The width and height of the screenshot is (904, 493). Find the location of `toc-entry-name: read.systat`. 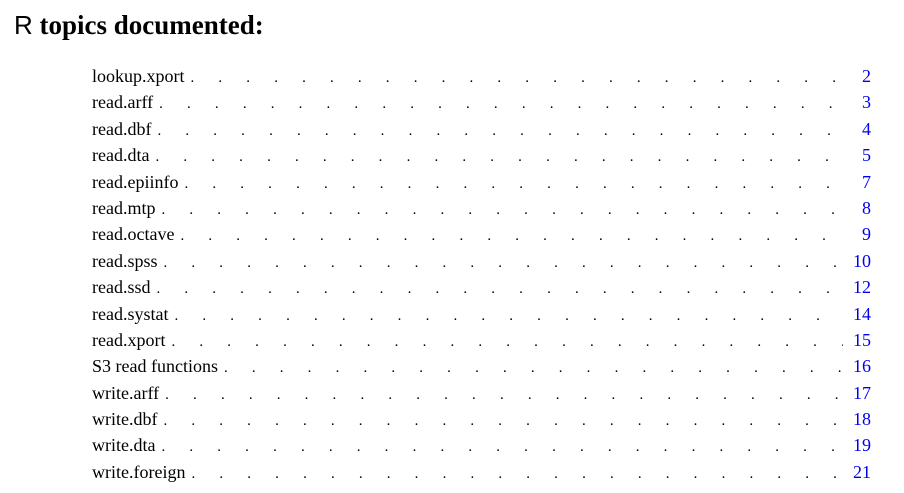

toc-entry-name: read.systat is located at coordinates (130, 313).